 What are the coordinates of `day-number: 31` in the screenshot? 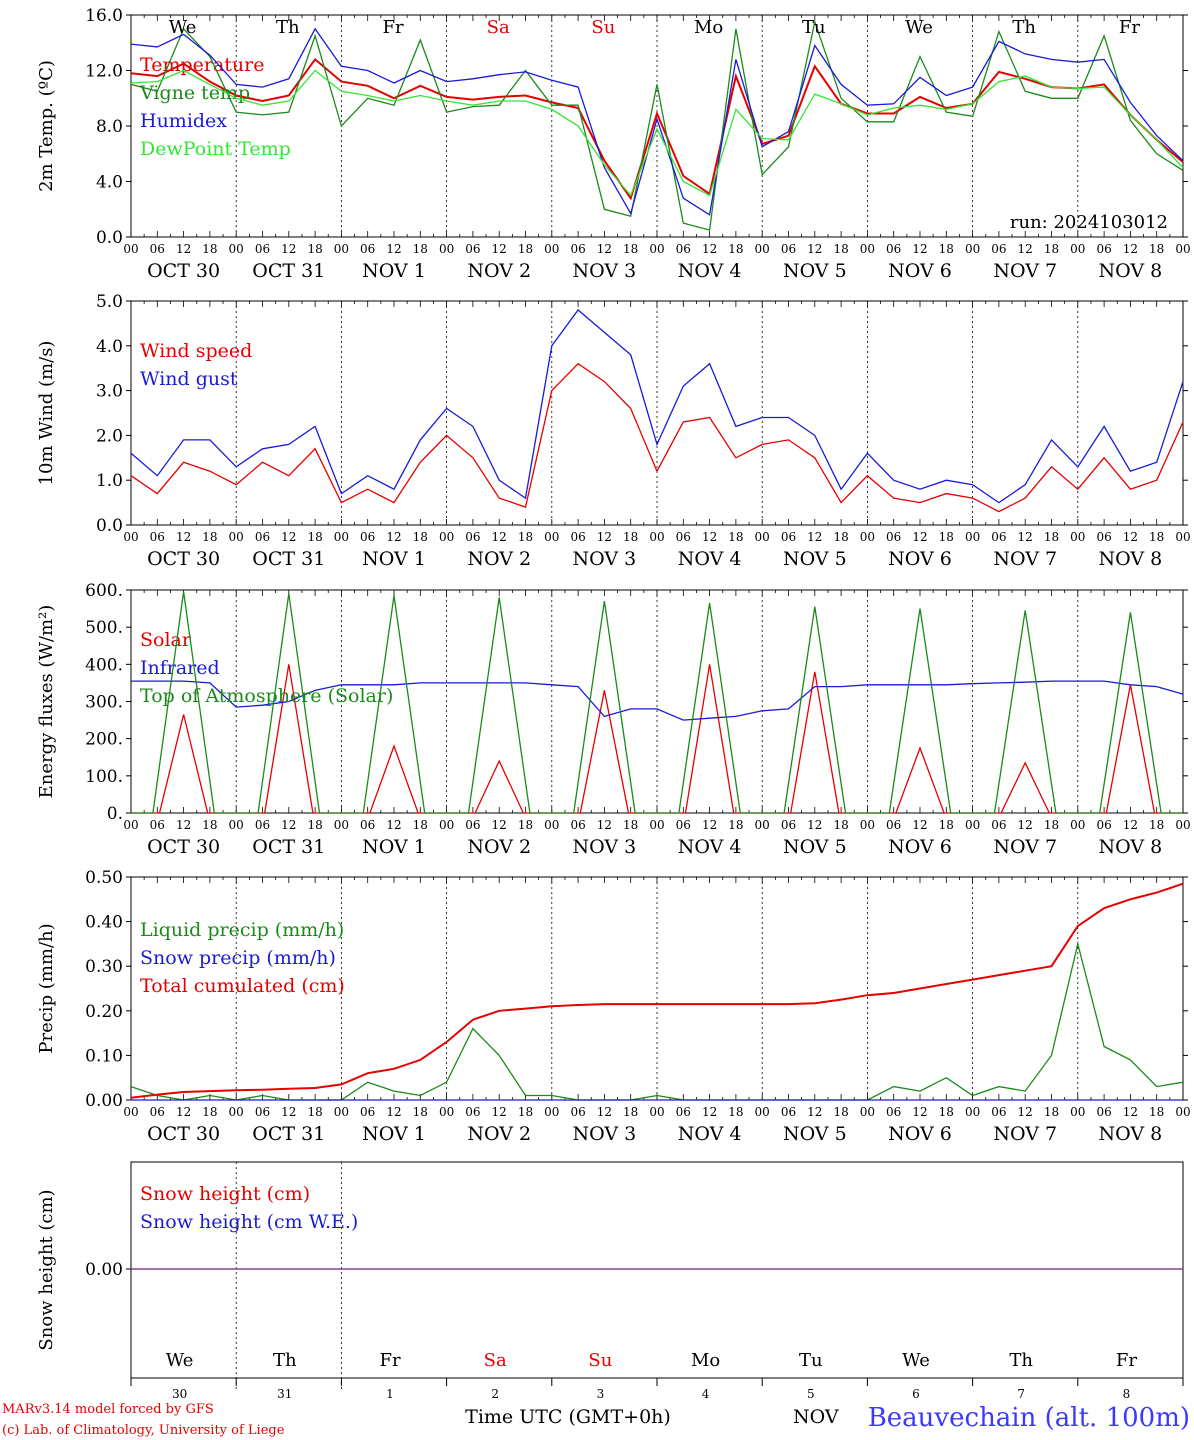 It's located at (284, 1394).